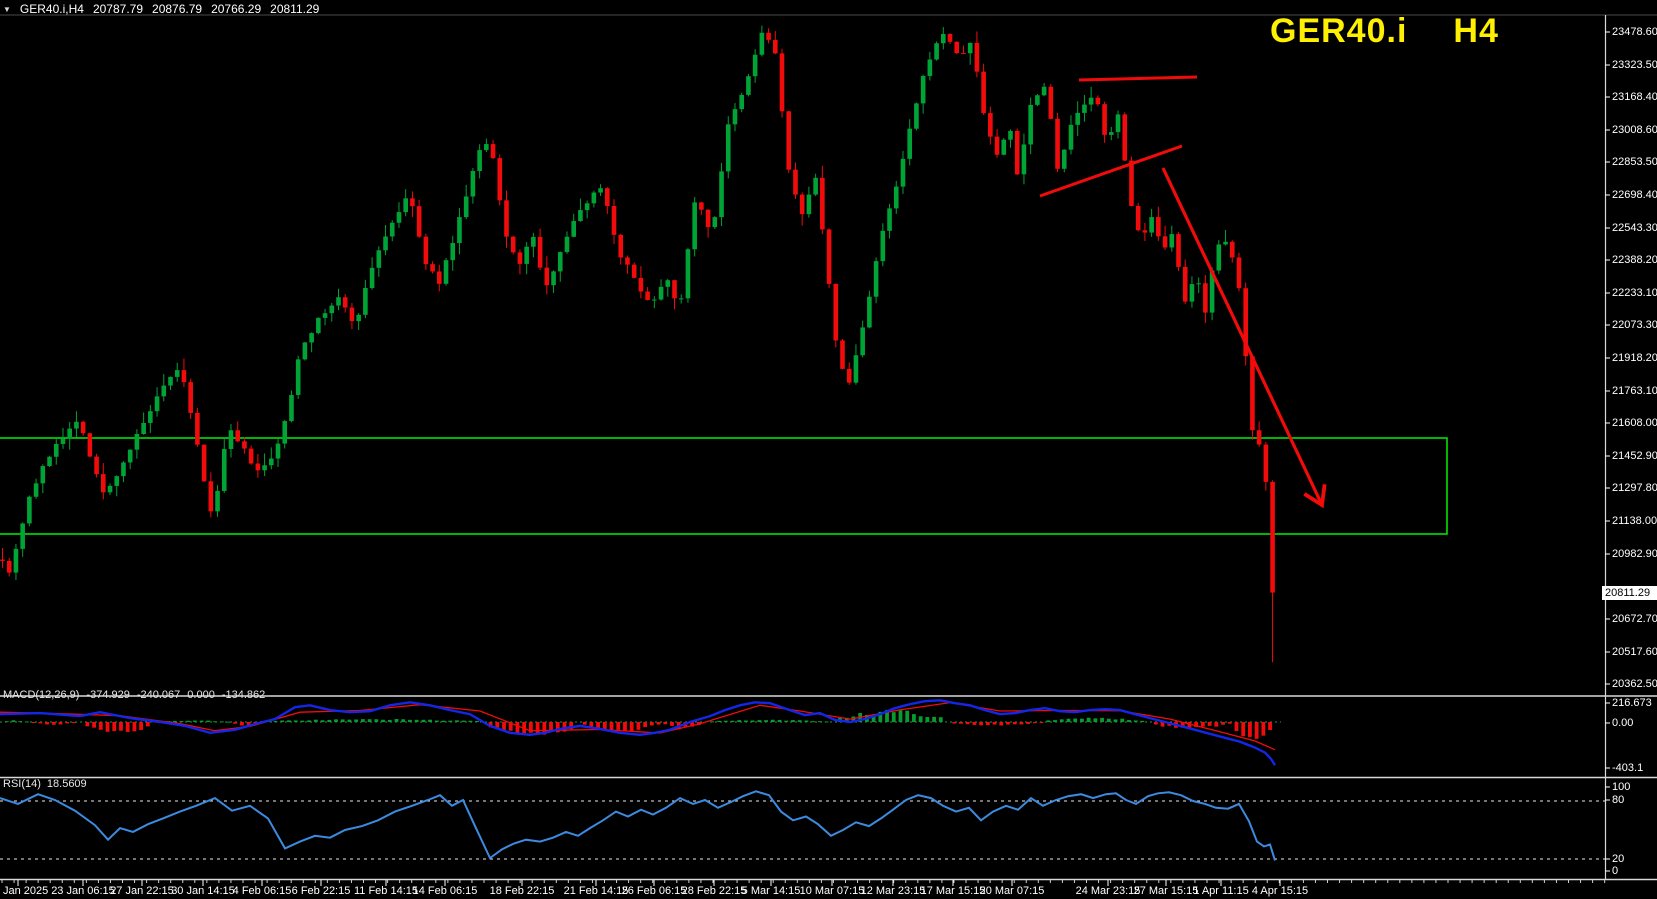 Image resolution: width=1657 pixels, height=899 pixels. I want to click on price-axis-label: 22853.50, so click(1634, 162).